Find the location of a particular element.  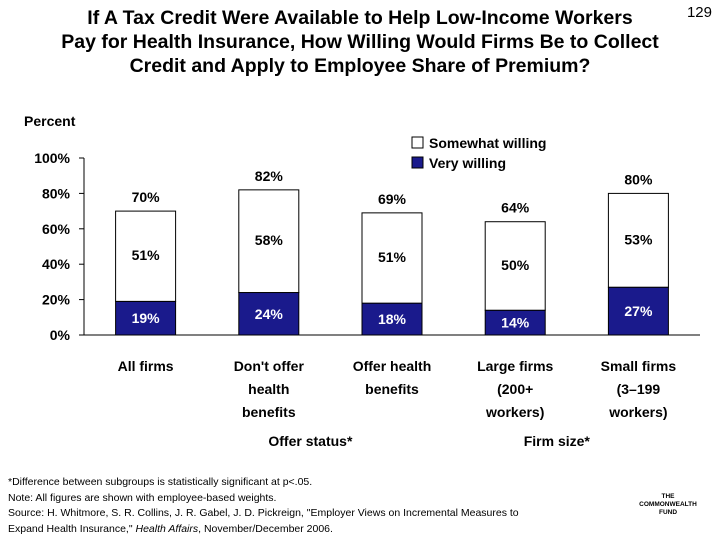

footnote-source-post: , November/December 2006. is located at coordinates (265, 528).